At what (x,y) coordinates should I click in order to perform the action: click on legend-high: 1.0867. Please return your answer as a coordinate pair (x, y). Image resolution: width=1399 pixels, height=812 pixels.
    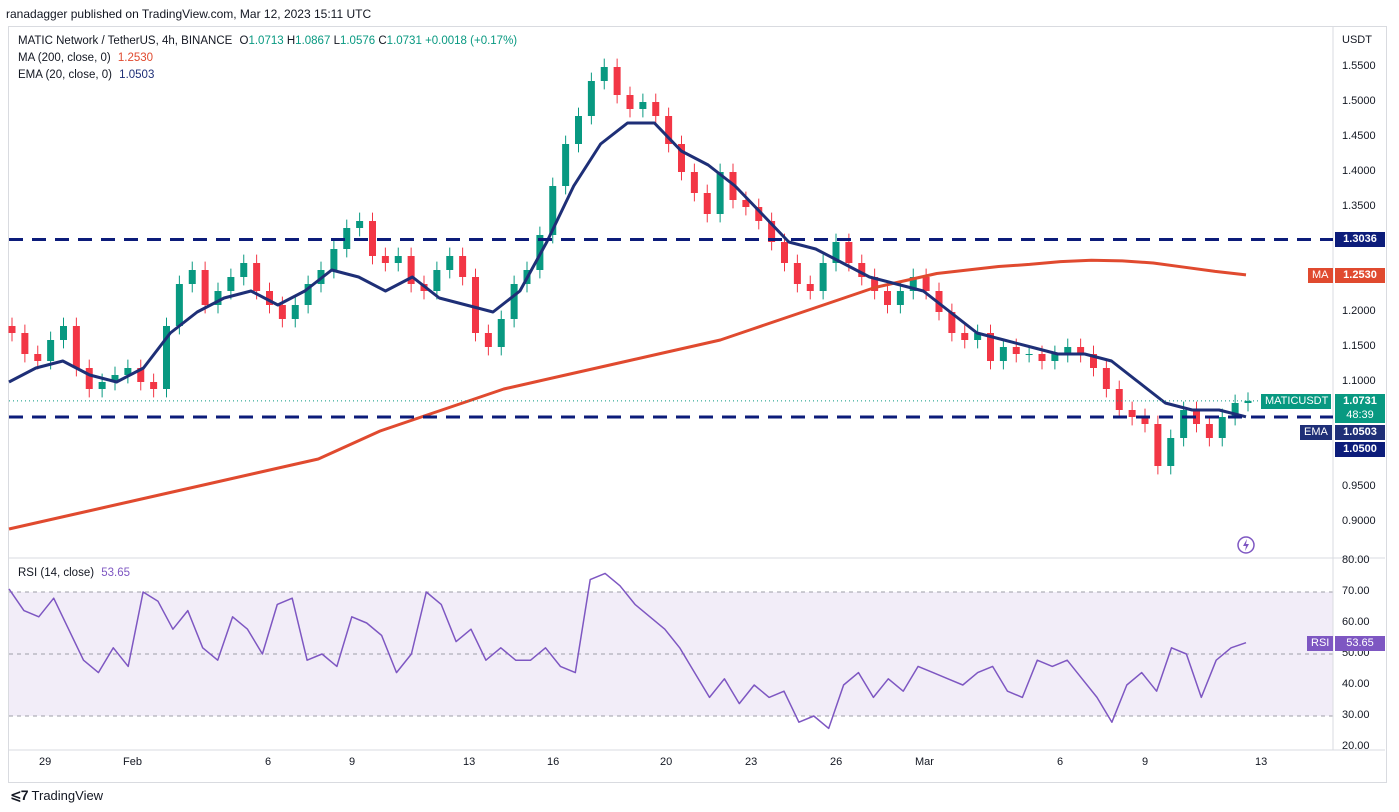
    Looking at the image, I should click on (313, 41).